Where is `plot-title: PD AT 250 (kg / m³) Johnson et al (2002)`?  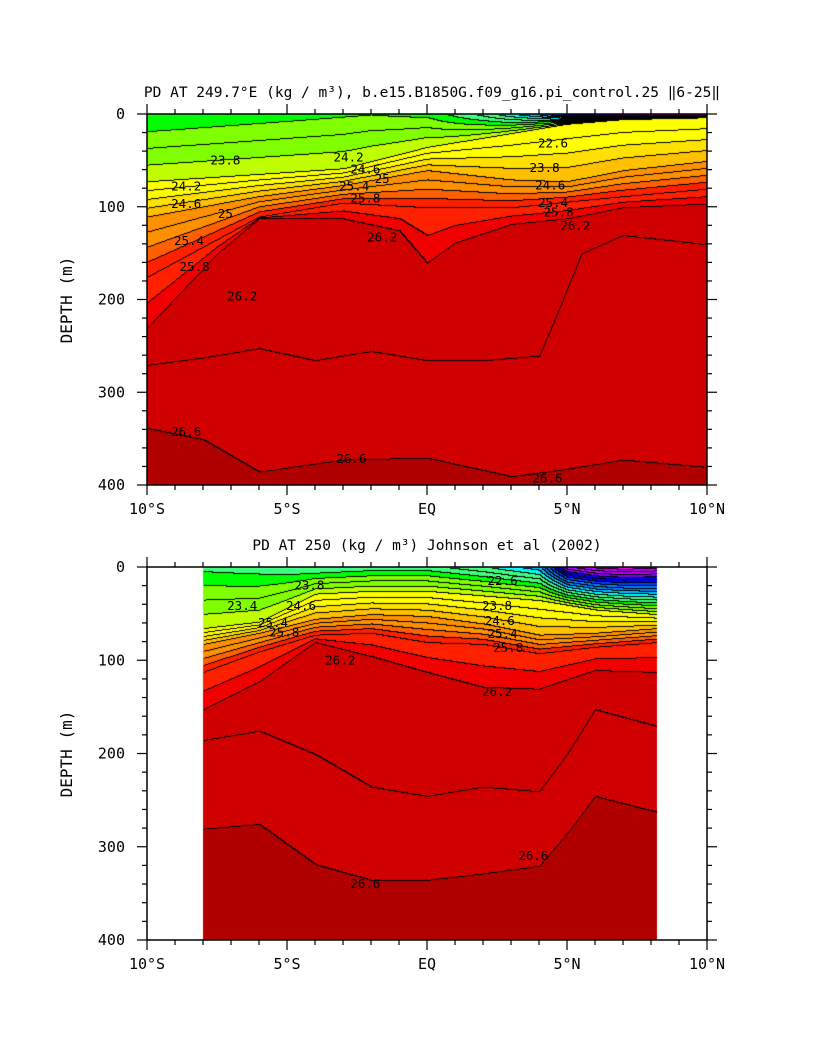 plot-title: PD AT 250 (kg / m³) Johnson et al (2002) is located at coordinates (426, 546).